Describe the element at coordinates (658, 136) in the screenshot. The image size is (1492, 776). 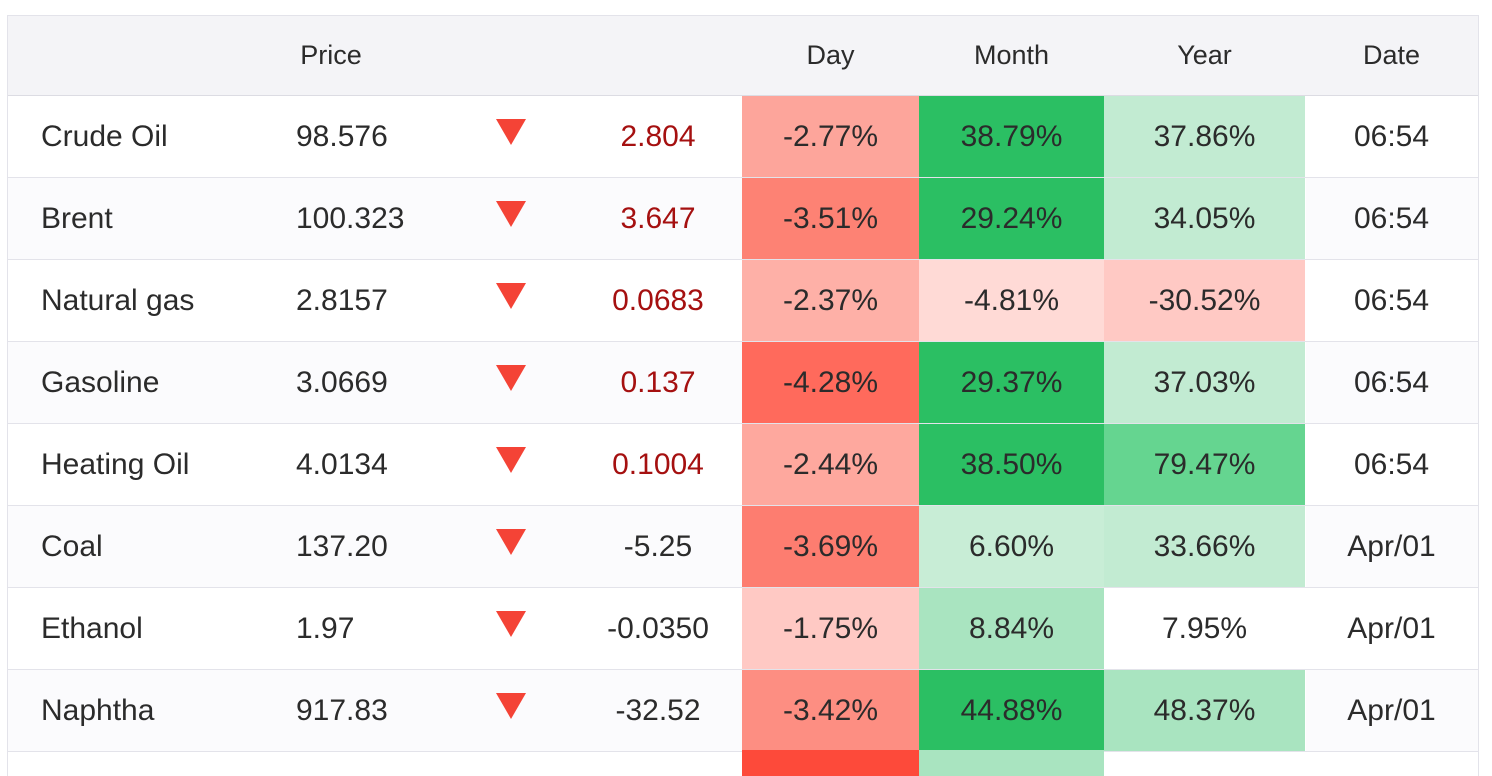
I see `change-value: 2.804` at that location.